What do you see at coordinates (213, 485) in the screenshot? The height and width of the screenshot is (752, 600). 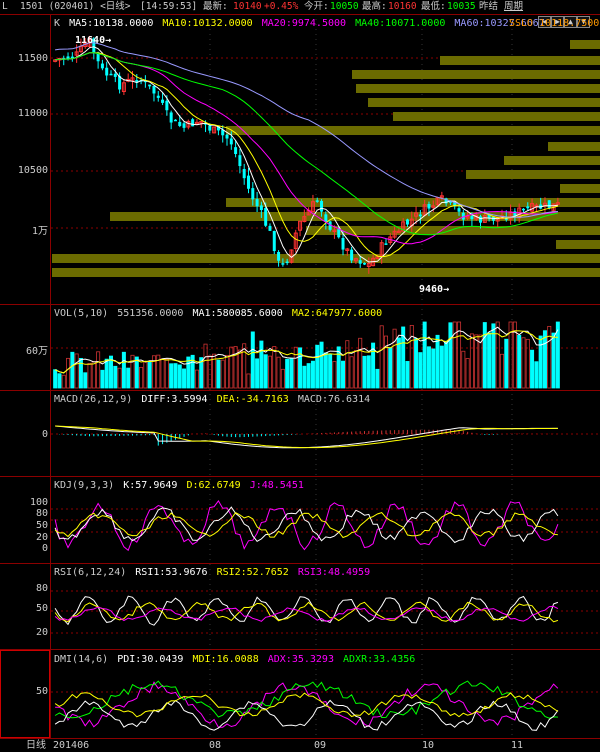 I see `kdj-d: D:62.6749` at bounding box center [213, 485].